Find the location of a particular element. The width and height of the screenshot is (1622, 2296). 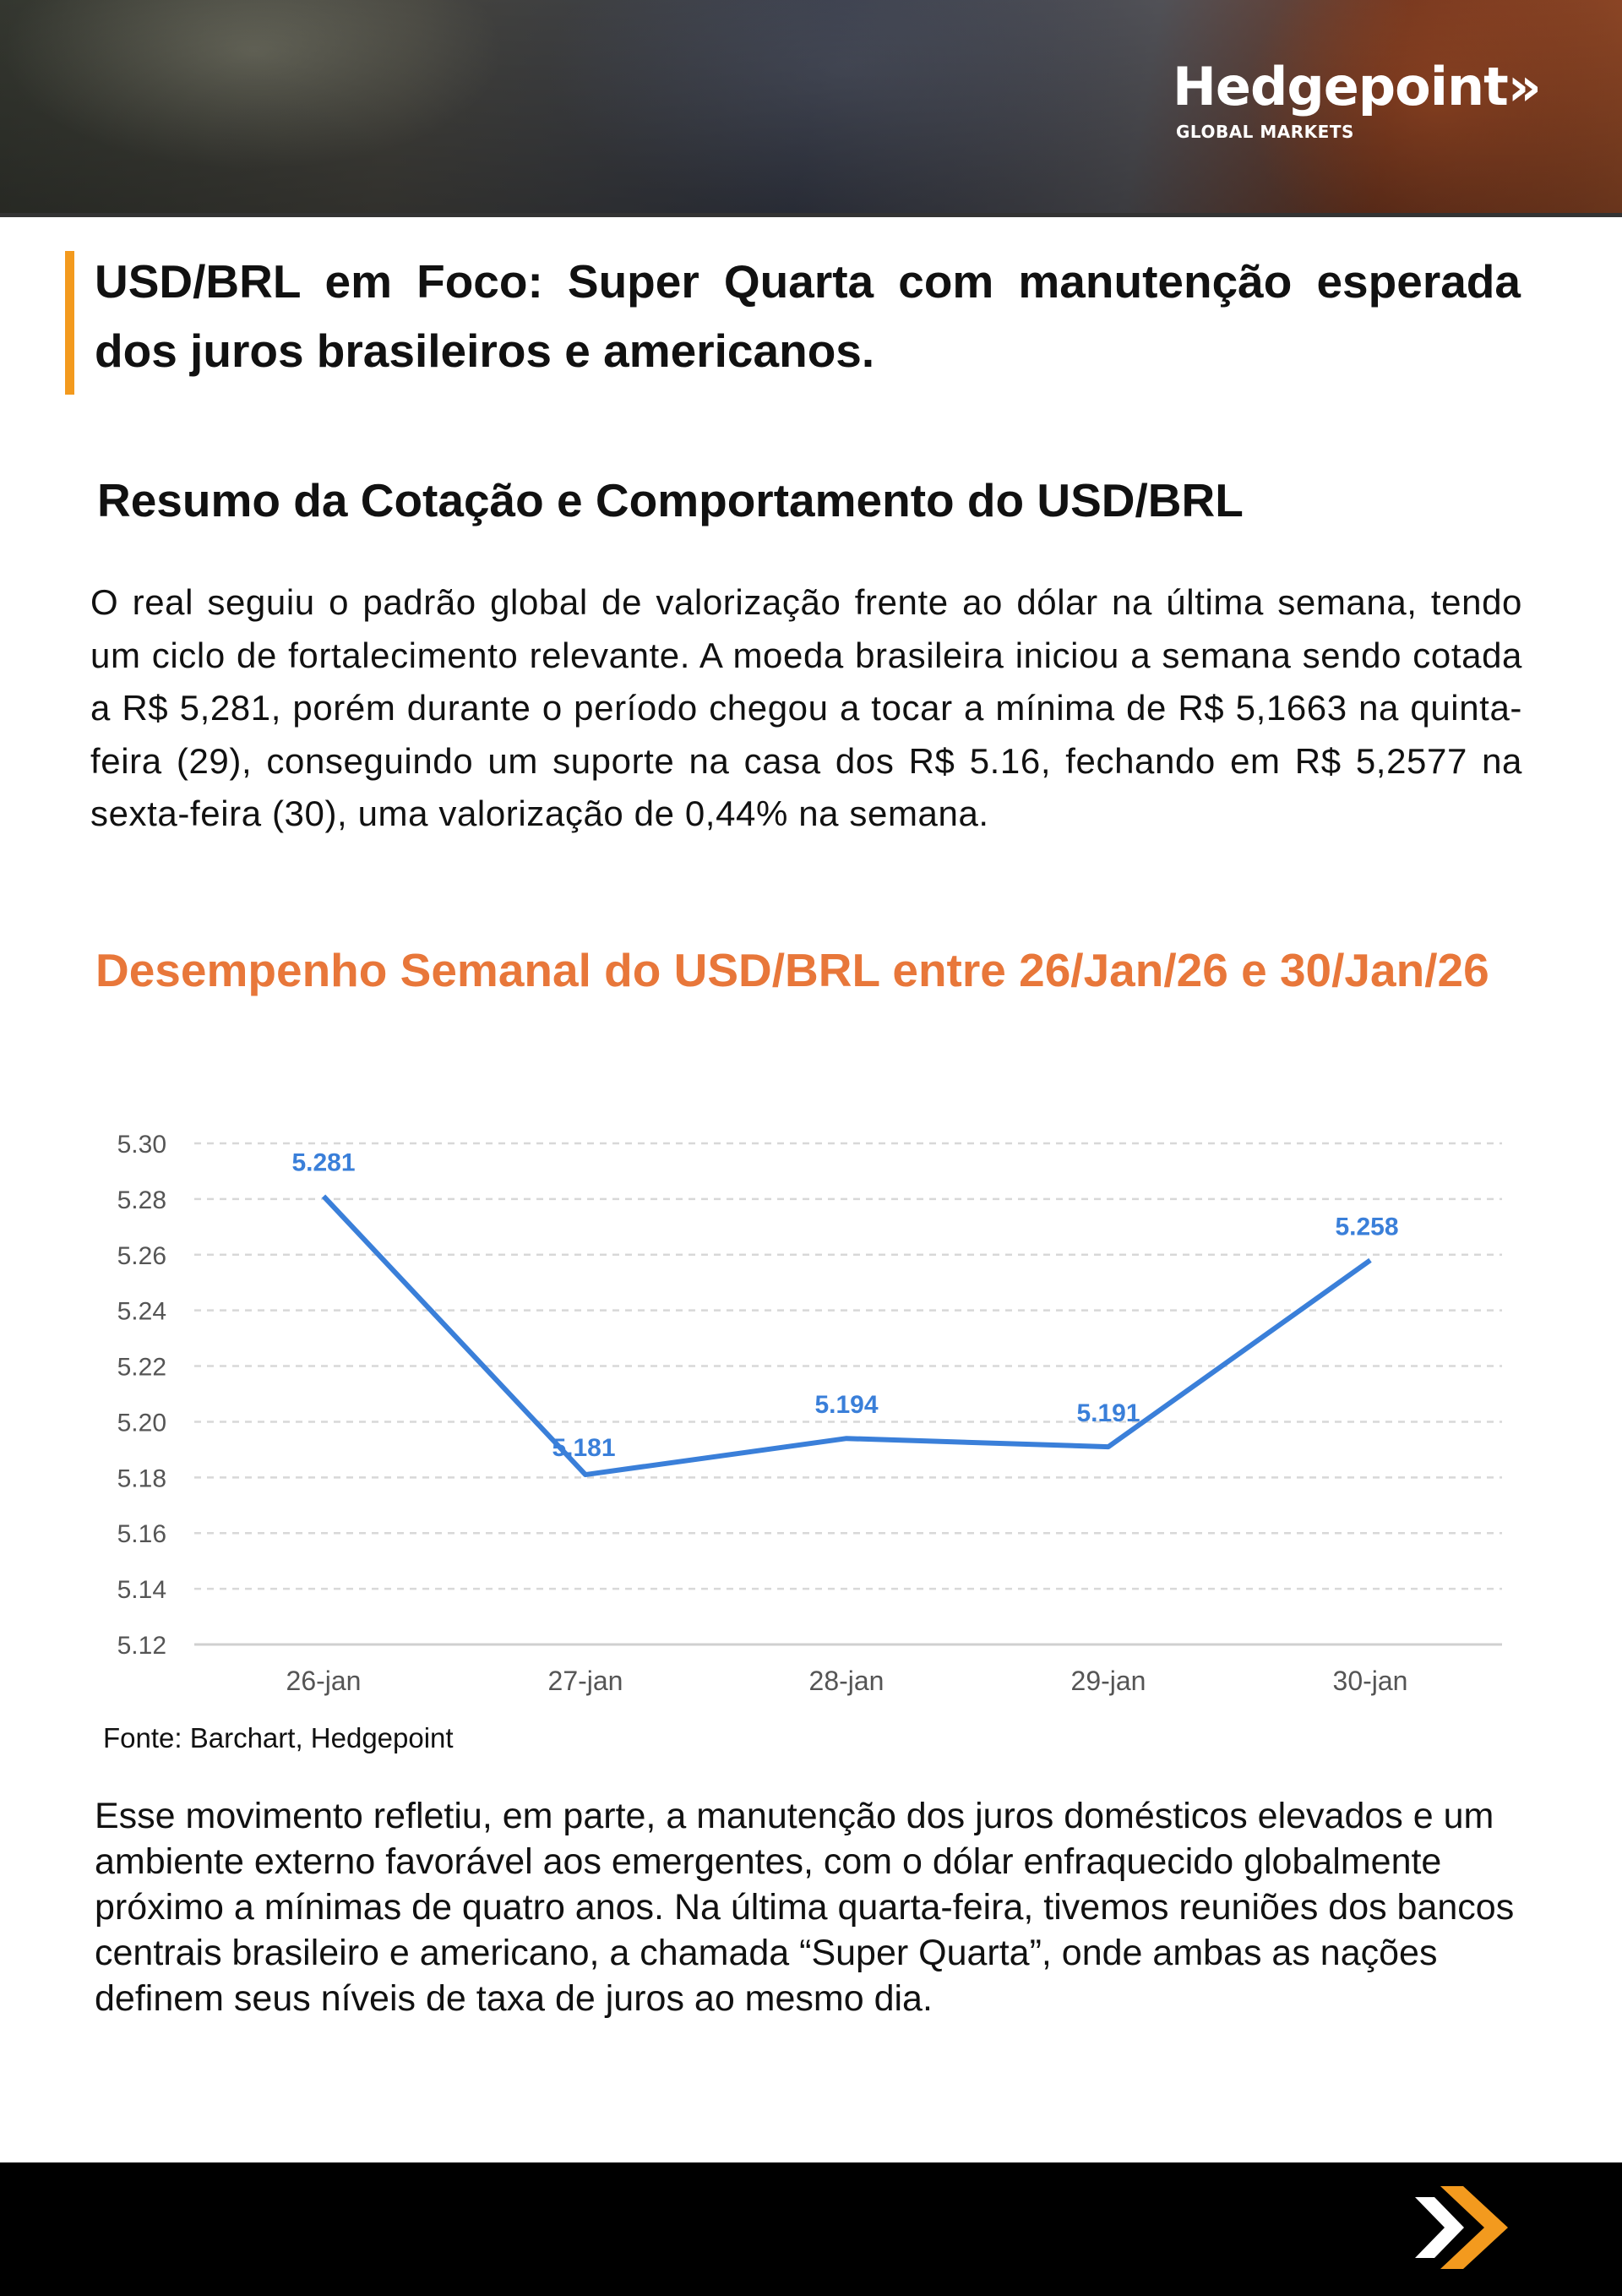

chart-source: Fonte: Barchart, Hedgepoint is located at coordinates (279, 1738).